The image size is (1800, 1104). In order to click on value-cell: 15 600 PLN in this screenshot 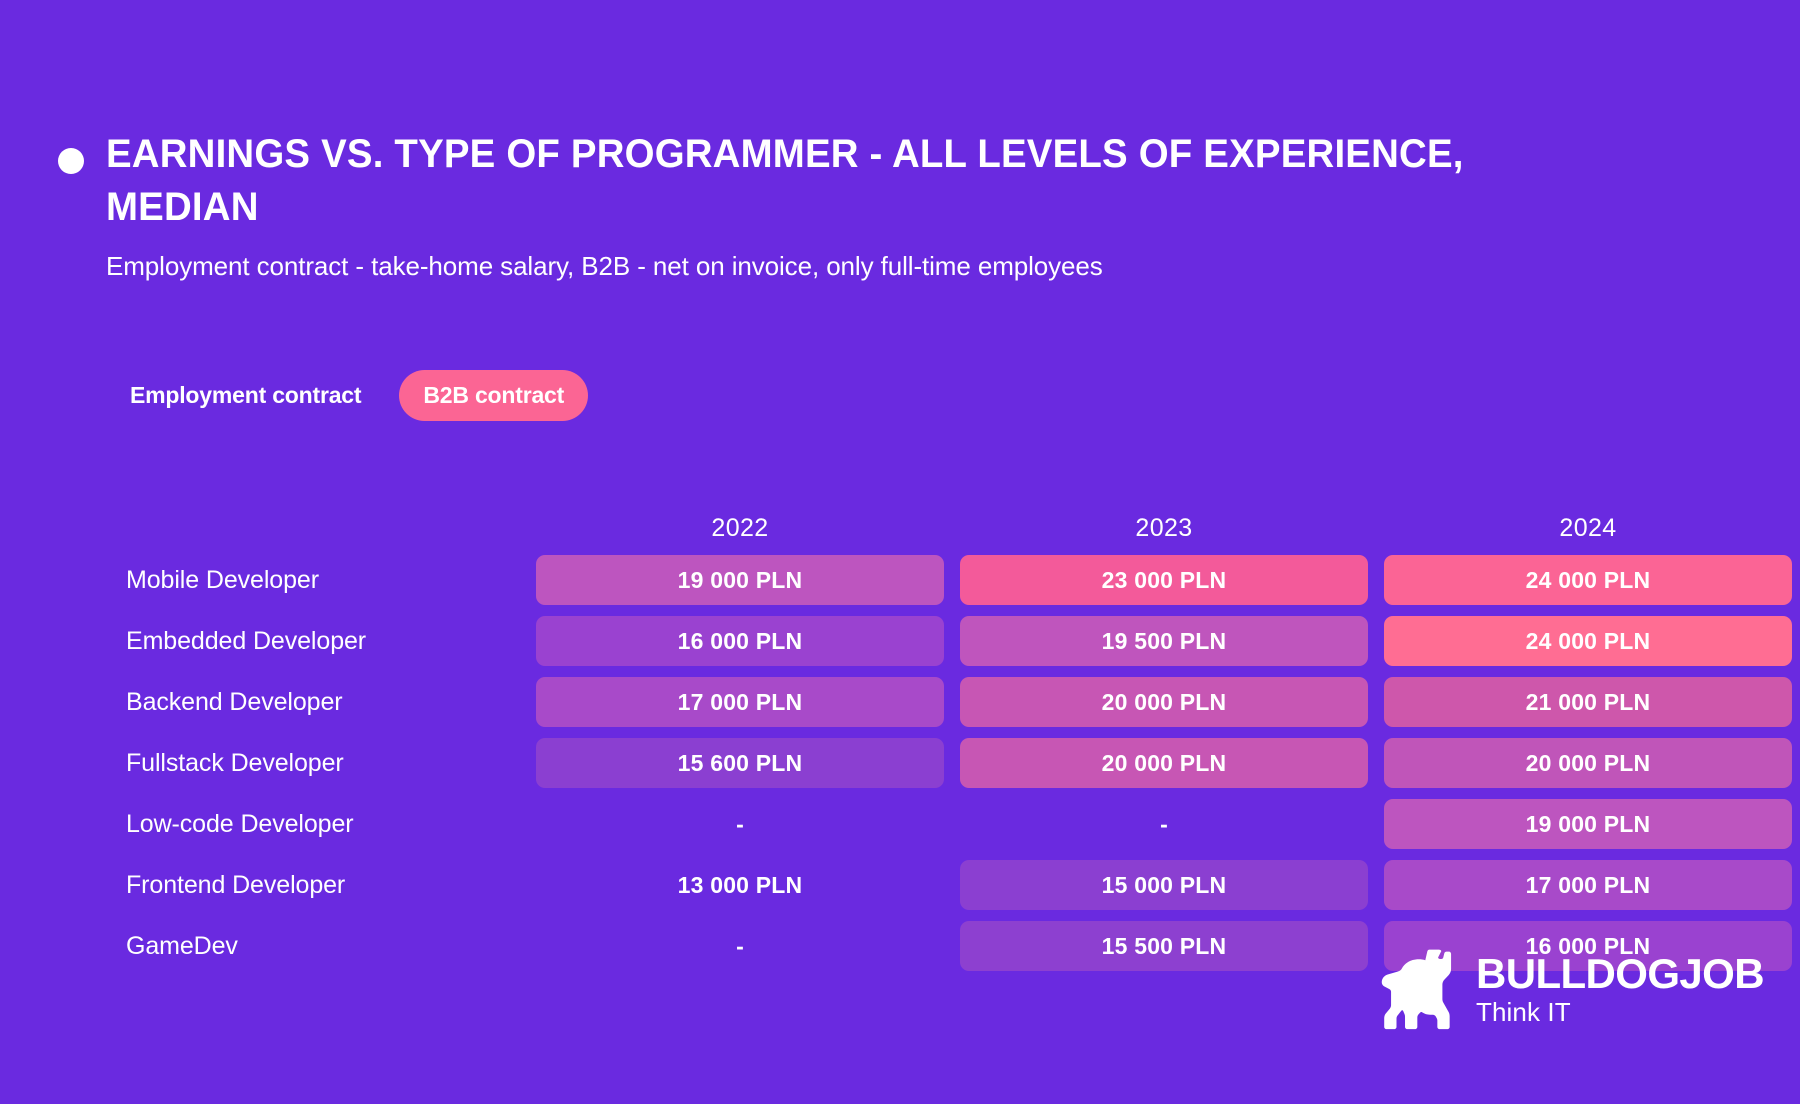, I will do `click(740, 763)`.